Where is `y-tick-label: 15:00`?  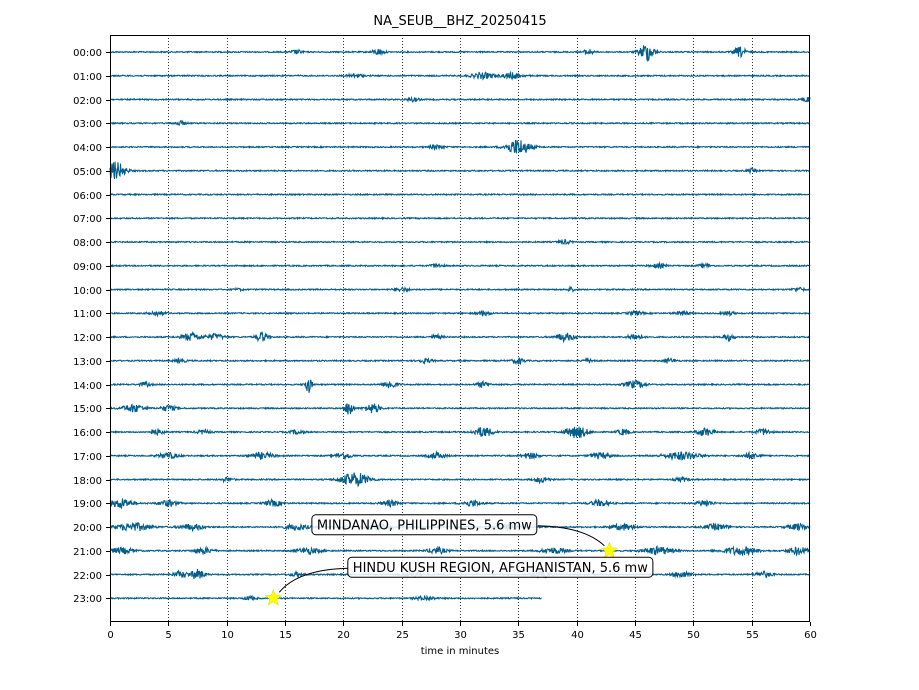
y-tick-label: 15:00 is located at coordinates (87, 409).